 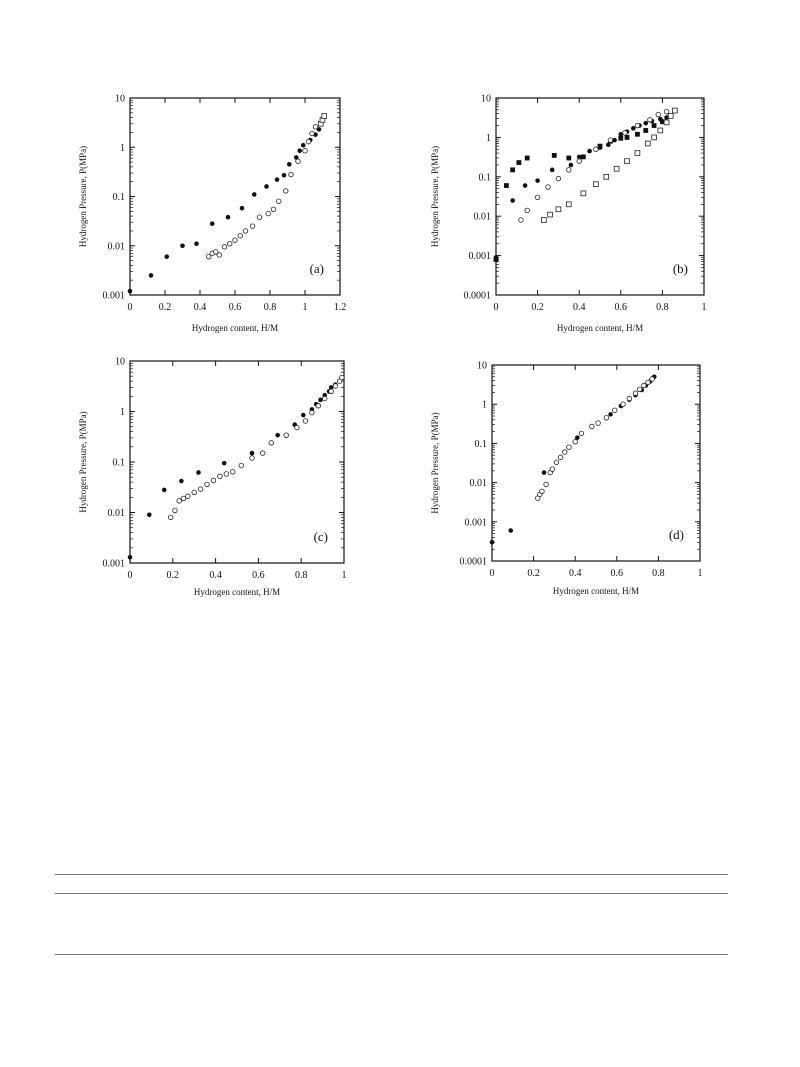 I want to click on plot-frame-c, so click(x=237, y=462).